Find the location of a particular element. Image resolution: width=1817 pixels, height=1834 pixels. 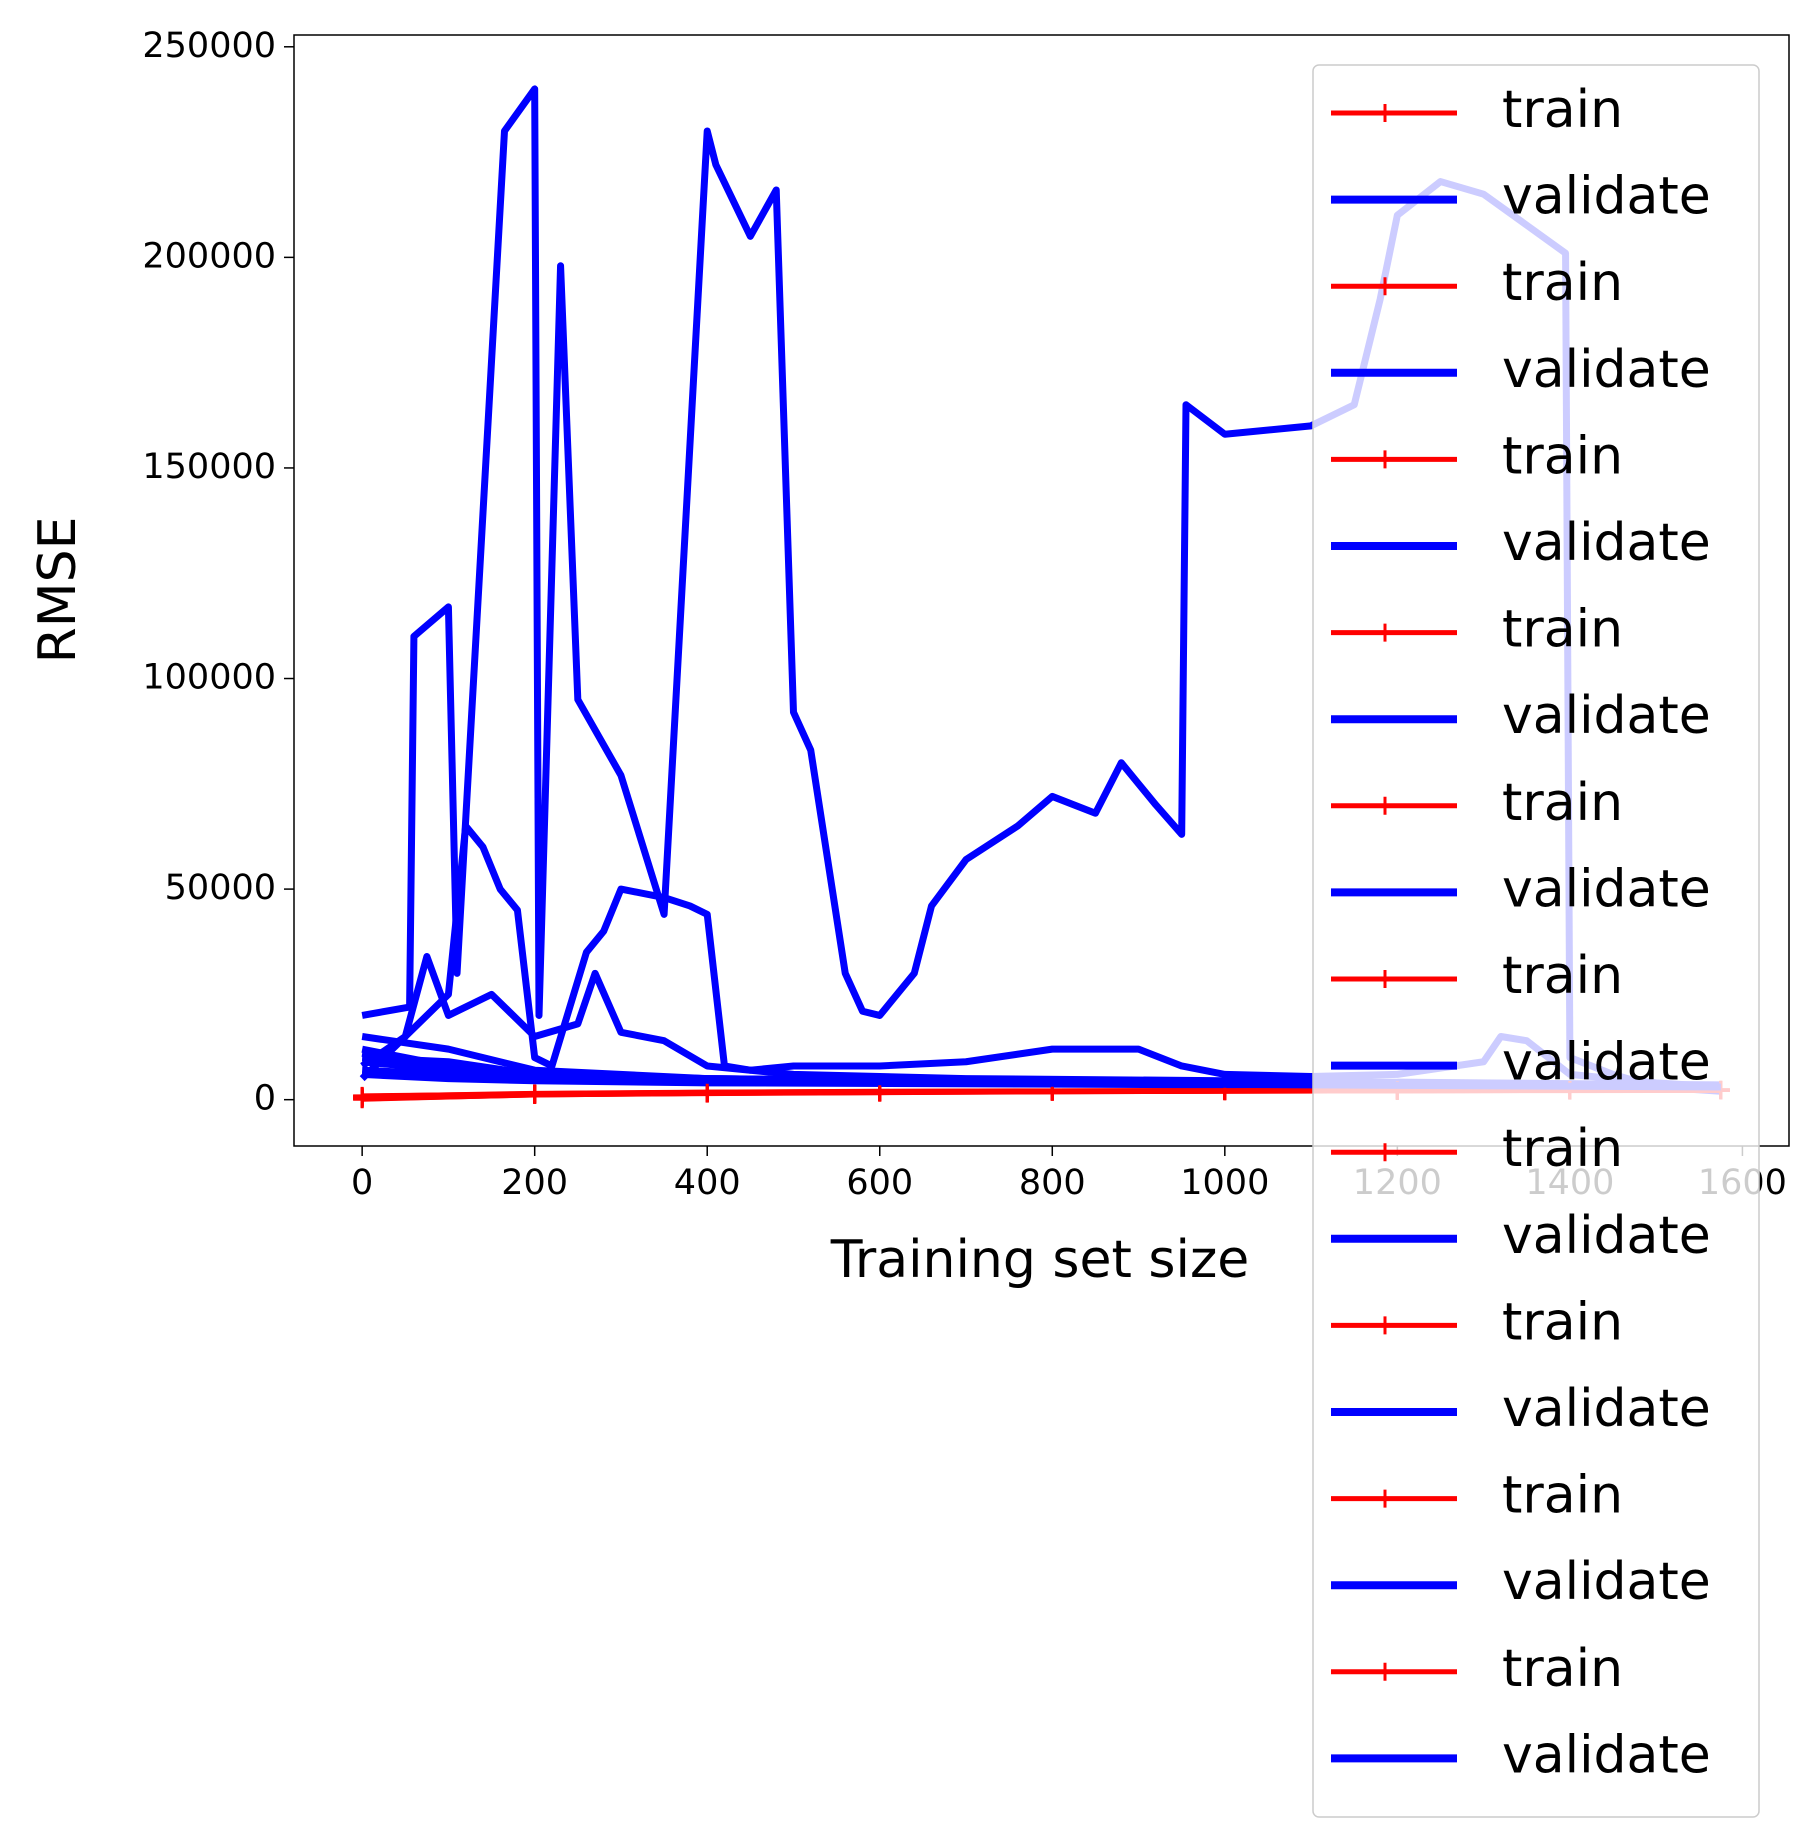

y-tick-label: 200000 is located at coordinates (209, 256).